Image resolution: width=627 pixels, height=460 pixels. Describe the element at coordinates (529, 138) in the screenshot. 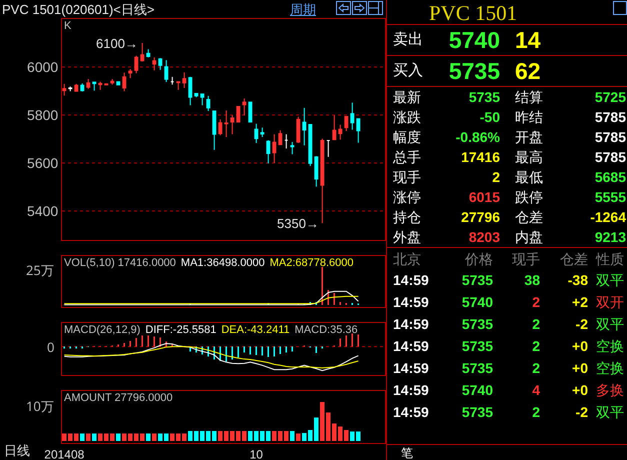

I see `text: 开盘` at that location.